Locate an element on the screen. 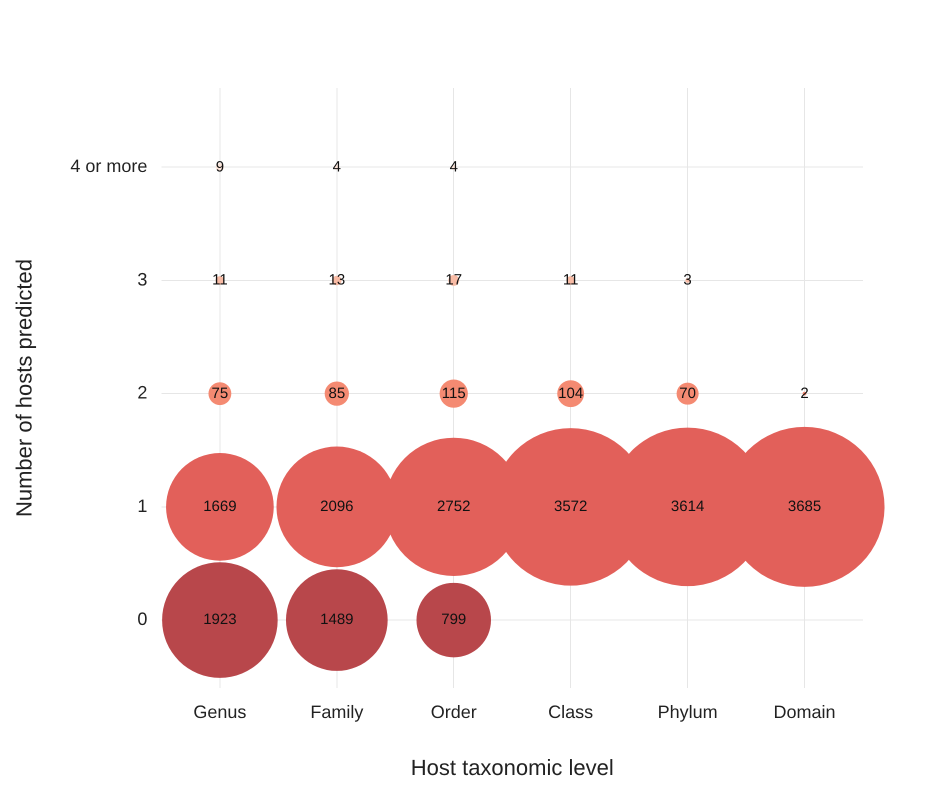 This screenshot has height=794, width=951. x-axis-title: Host taxonomic level is located at coordinates (512, 767).